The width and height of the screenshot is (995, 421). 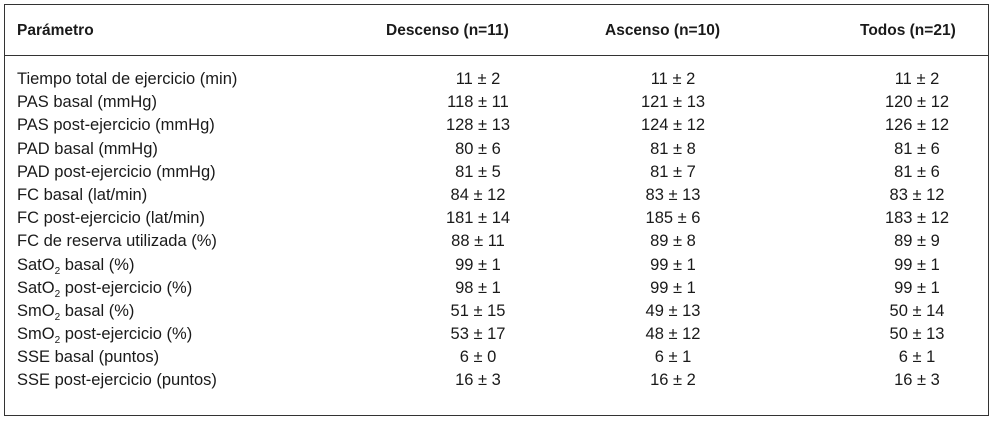 I want to click on header-todos: Todos (n=21), so click(x=908, y=30).